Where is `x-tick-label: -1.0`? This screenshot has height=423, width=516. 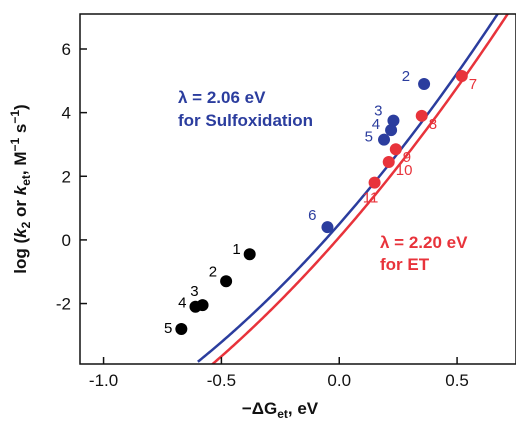
x-tick-label: -1.0 is located at coordinates (103, 380).